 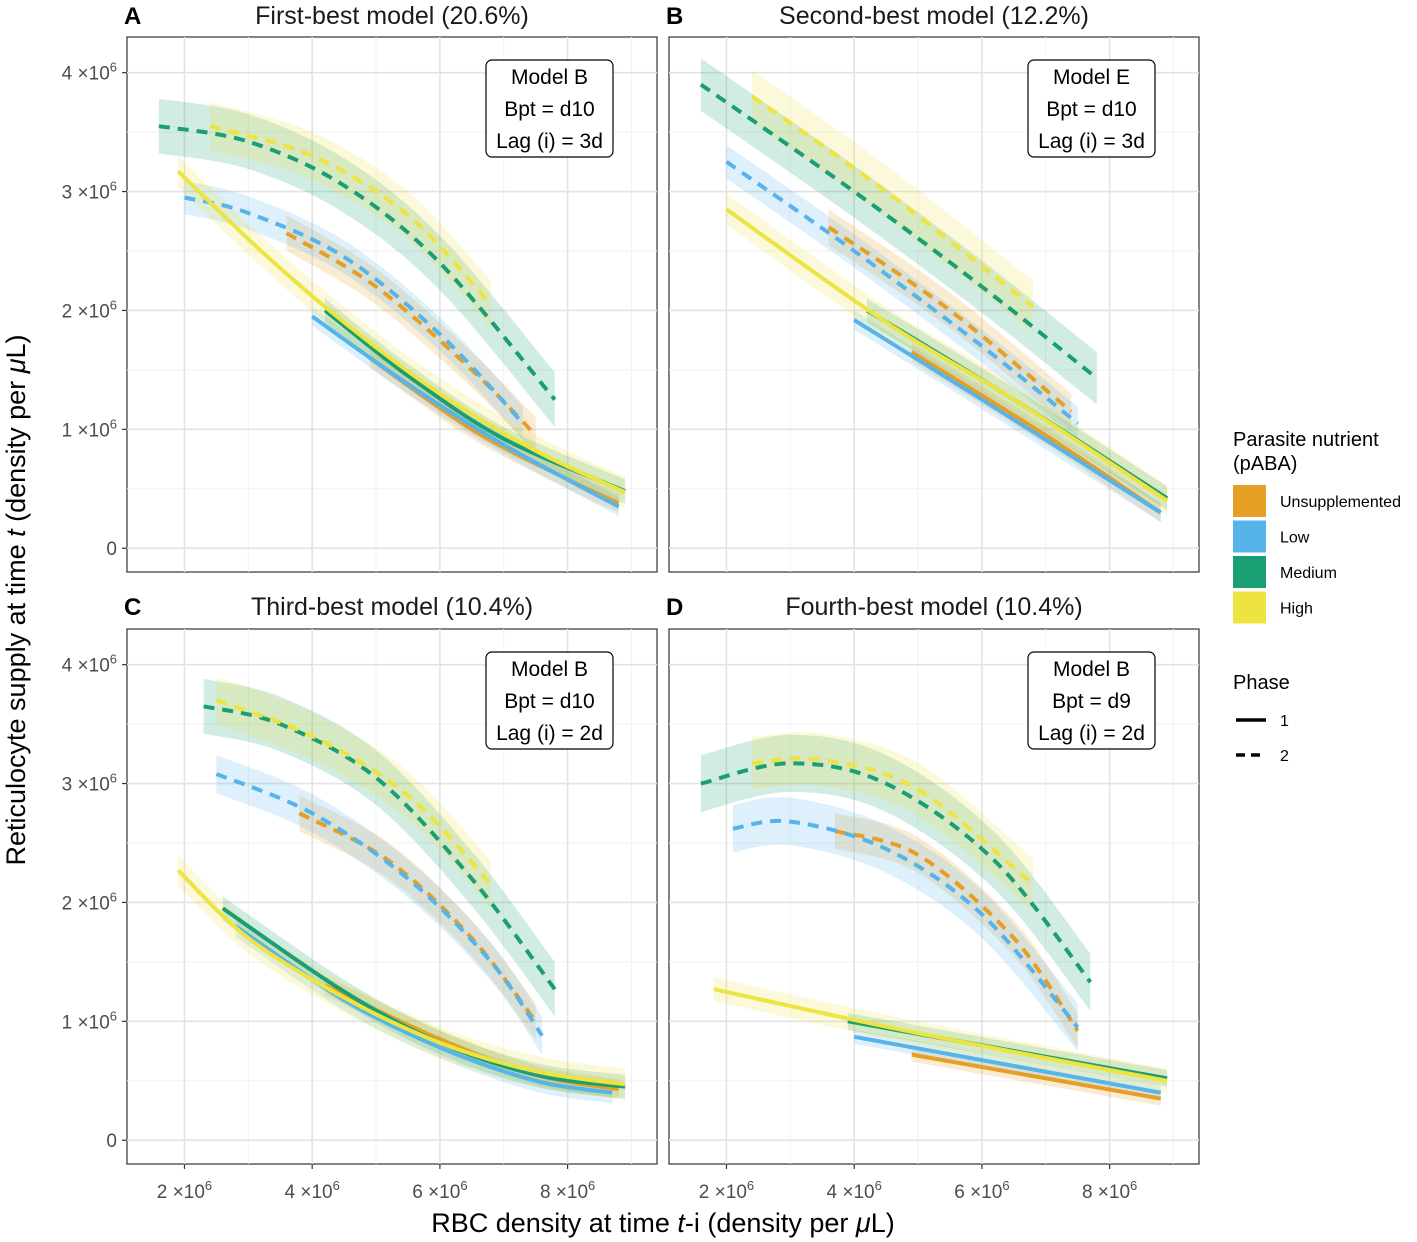 I want to click on panel-a-lag: Lag (i) = 3d, so click(x=549, y=141).